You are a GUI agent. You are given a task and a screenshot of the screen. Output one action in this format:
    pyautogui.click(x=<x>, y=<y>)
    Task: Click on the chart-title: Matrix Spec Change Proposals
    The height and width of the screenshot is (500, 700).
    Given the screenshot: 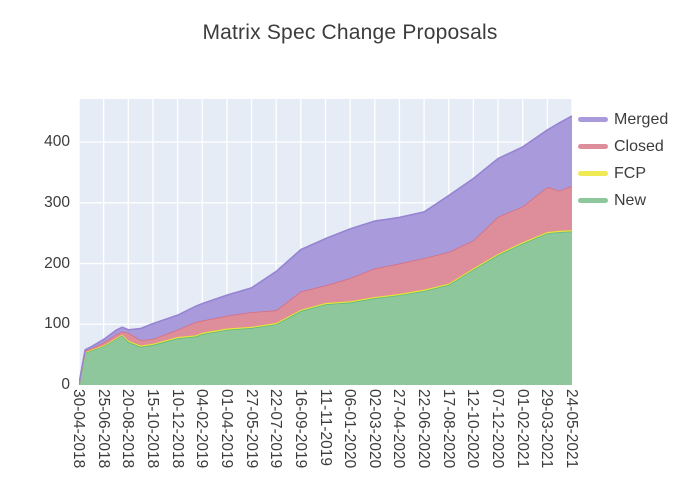 What is the action you would take?
    pyautogui.click(x=350, y=32)
    